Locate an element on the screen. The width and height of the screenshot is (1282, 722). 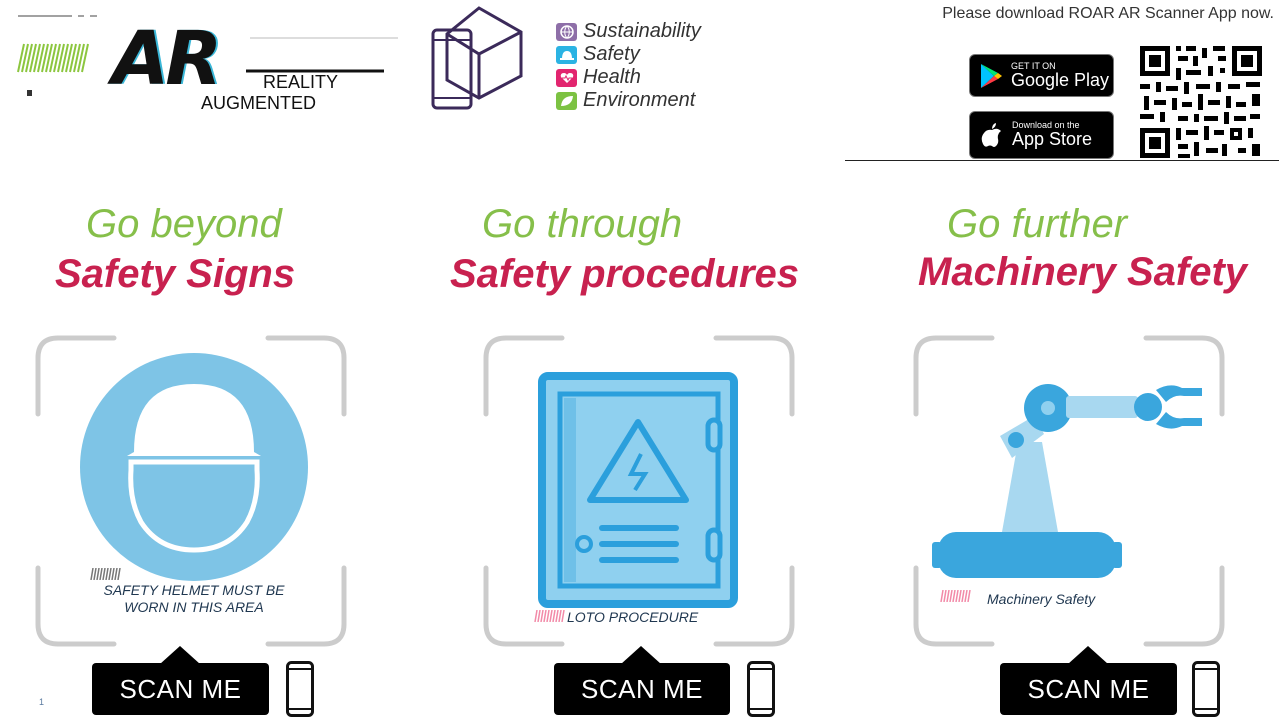
phone-cube-icon is located at coordinates (477, 58).